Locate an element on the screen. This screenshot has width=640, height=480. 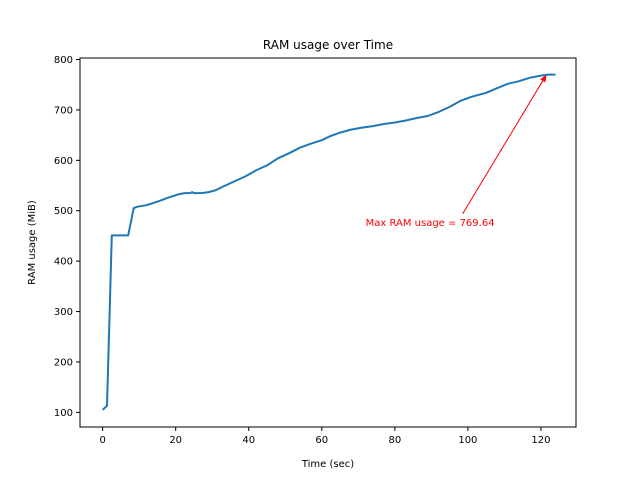
y-axis-label: RAM usage (MiB) is located at coordinates (32, 242).